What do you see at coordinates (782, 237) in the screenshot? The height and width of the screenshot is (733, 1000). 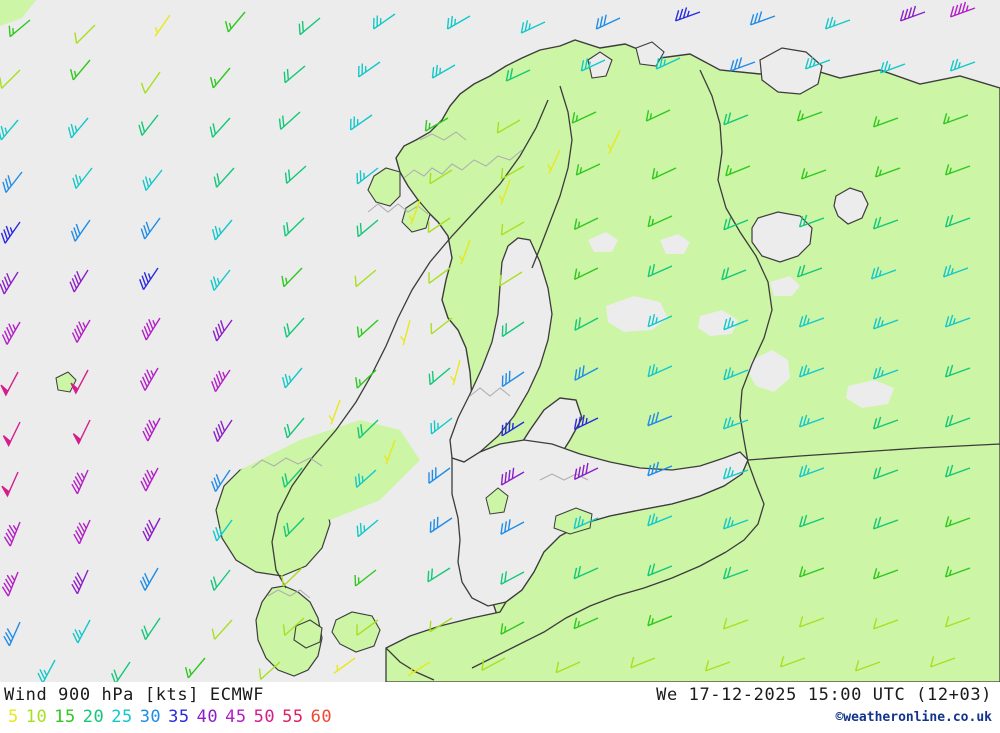 I see `sea-lake-ladoga` at bounding box center [782, 237].